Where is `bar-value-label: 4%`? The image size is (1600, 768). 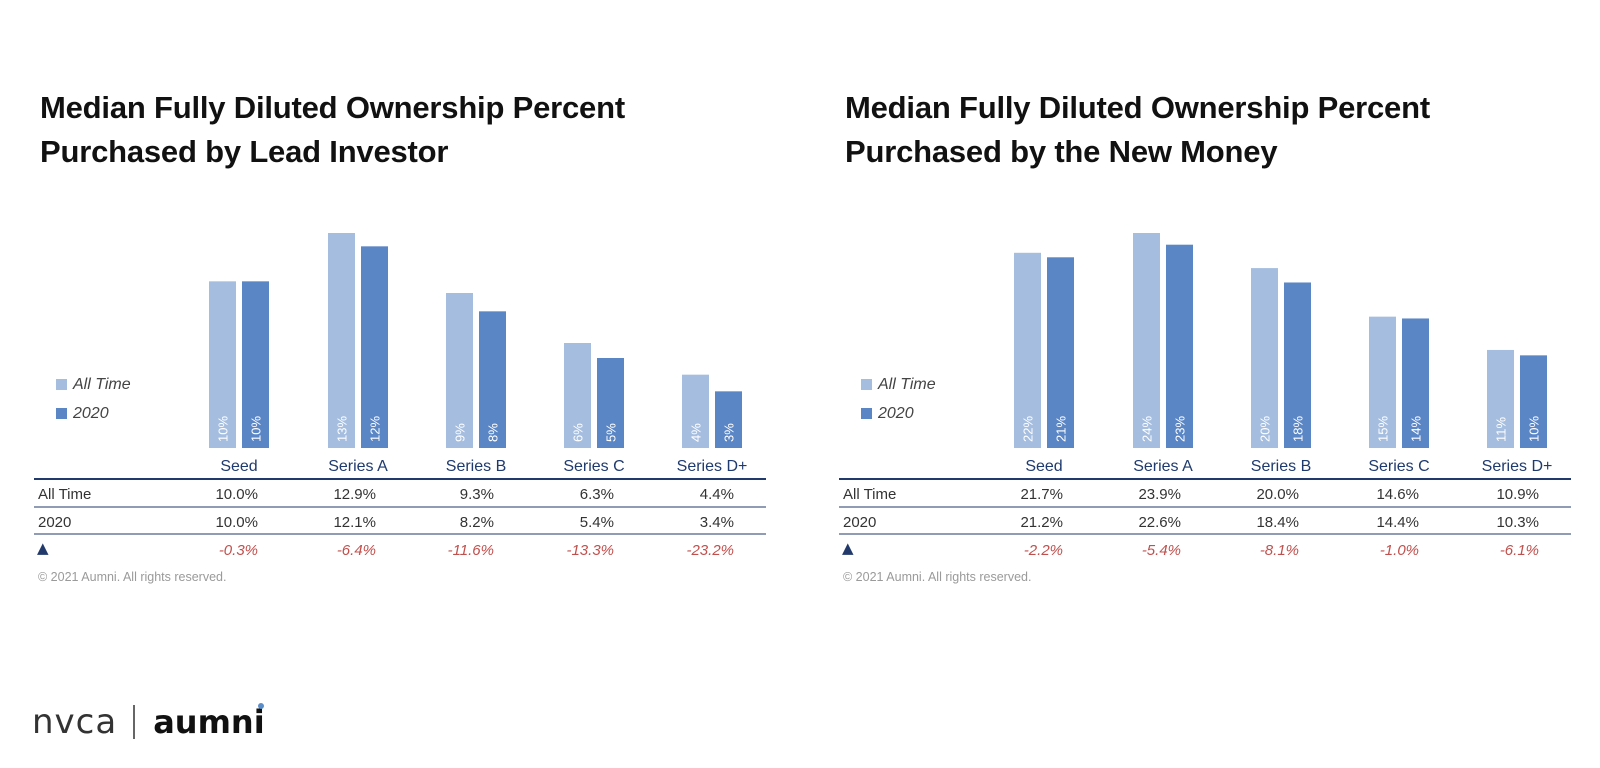
bar-value-label: 4% is located at coordinates (696, 432).